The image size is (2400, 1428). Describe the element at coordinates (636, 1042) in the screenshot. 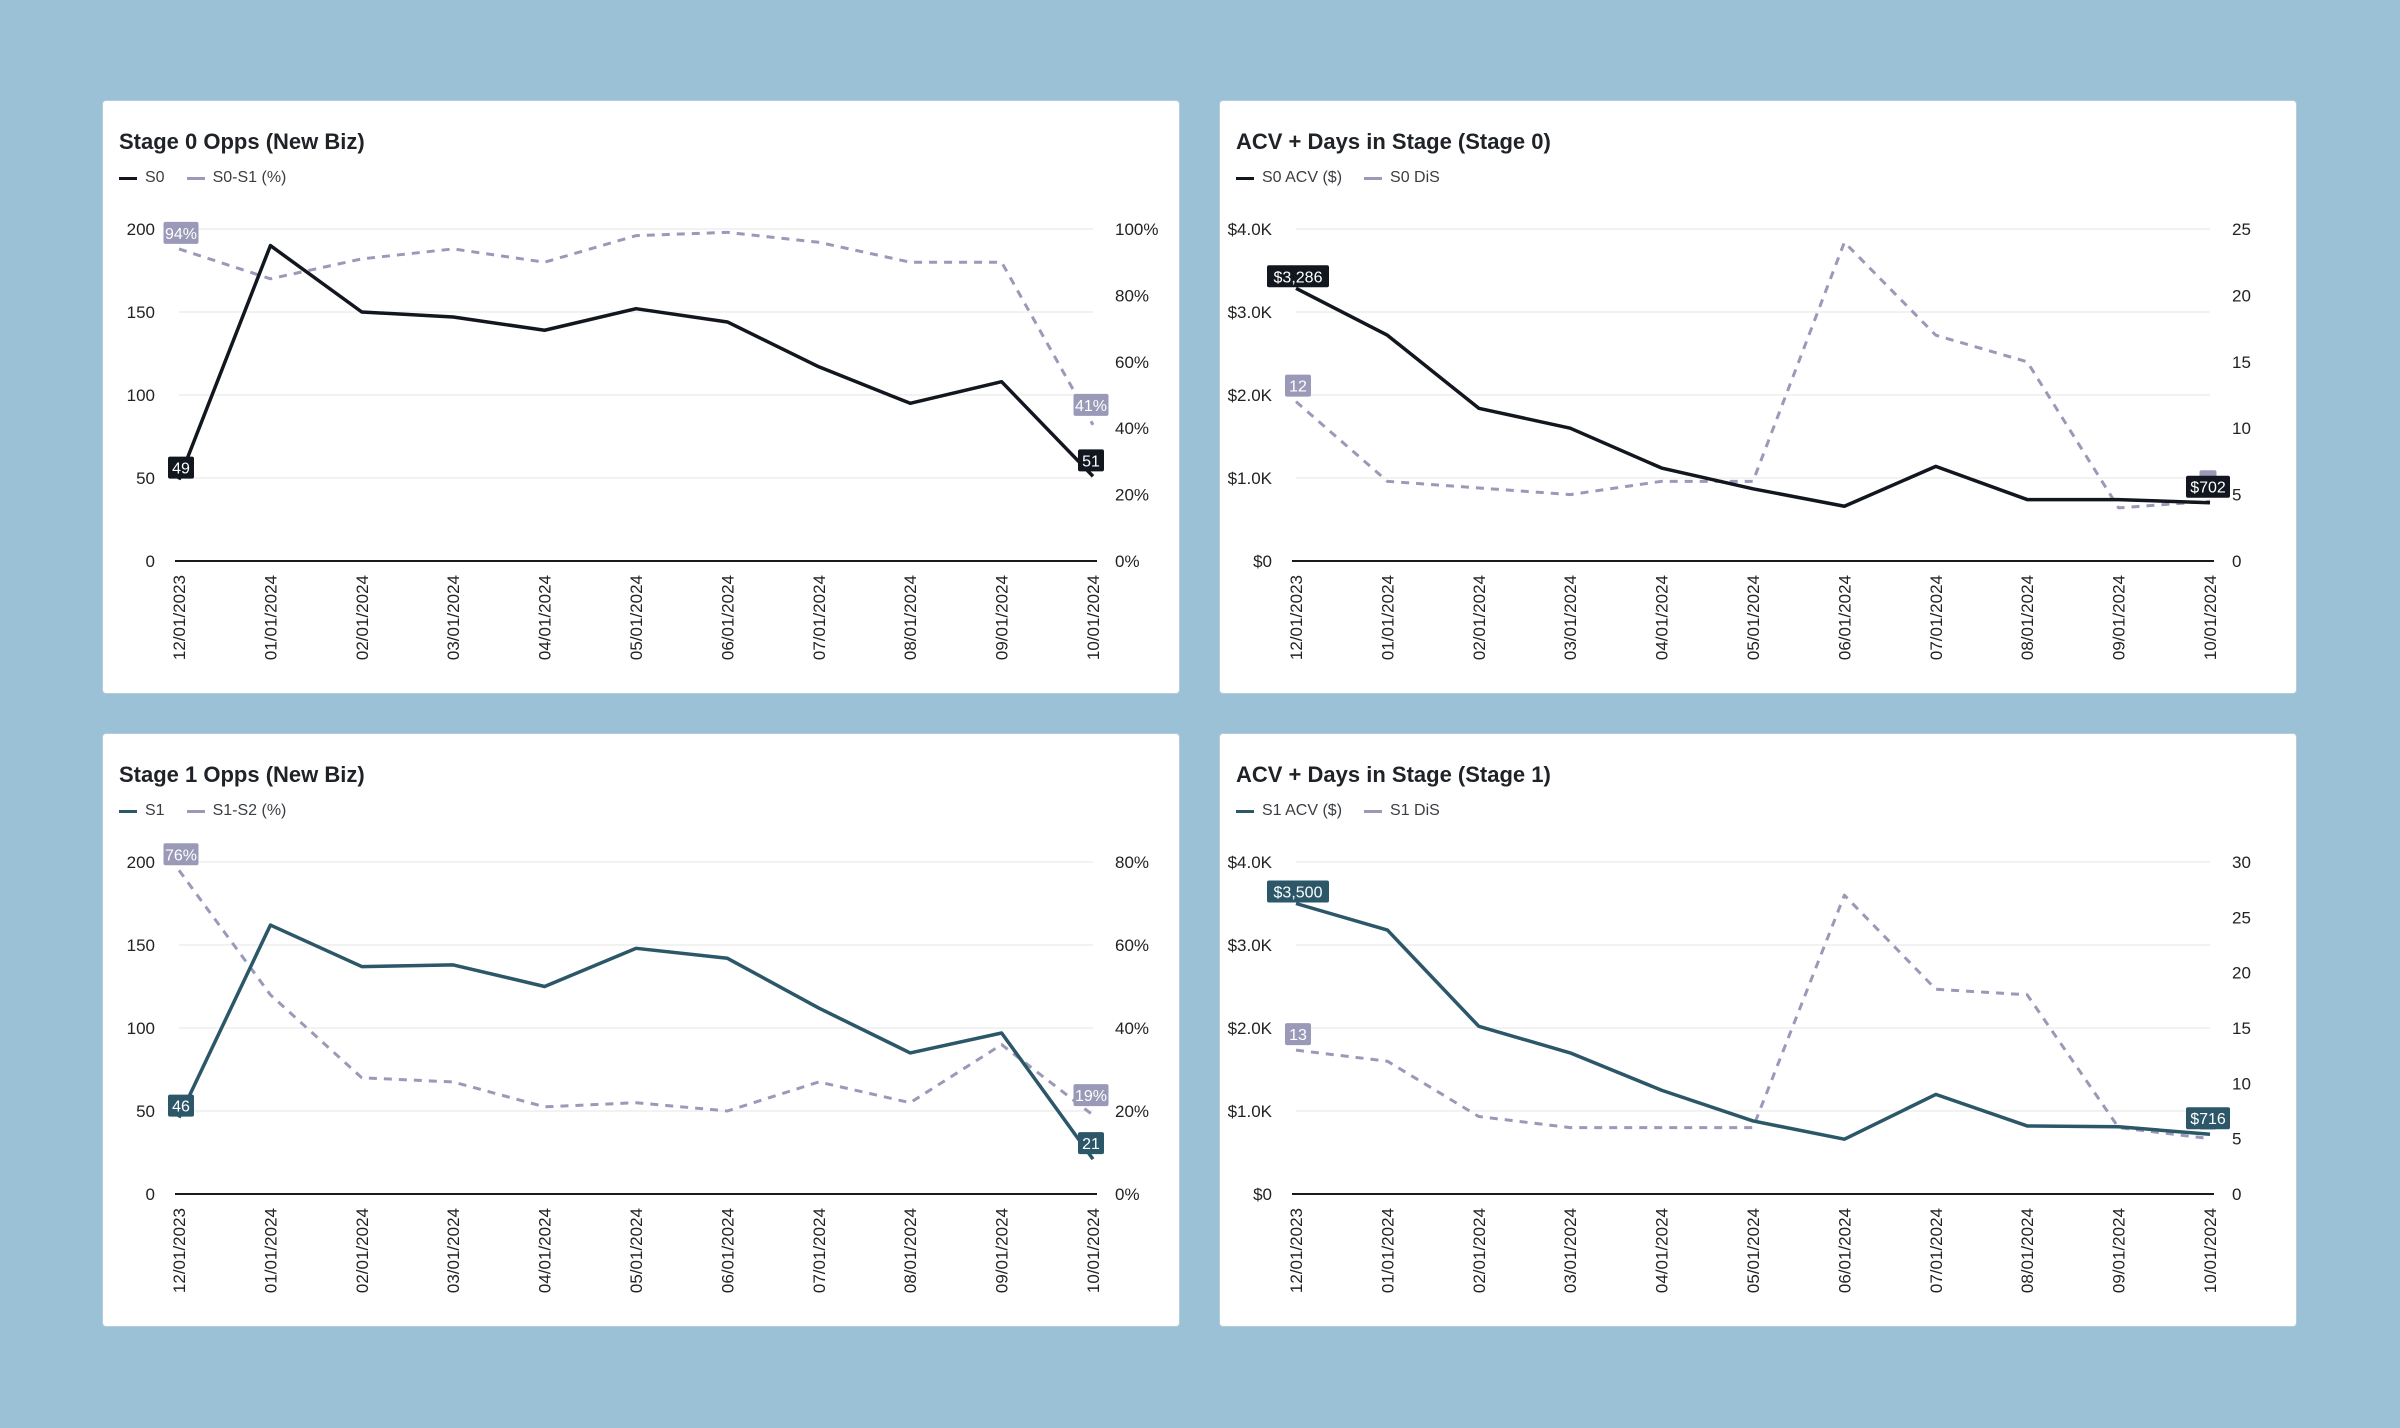

I see `series-line-s1` at that location.